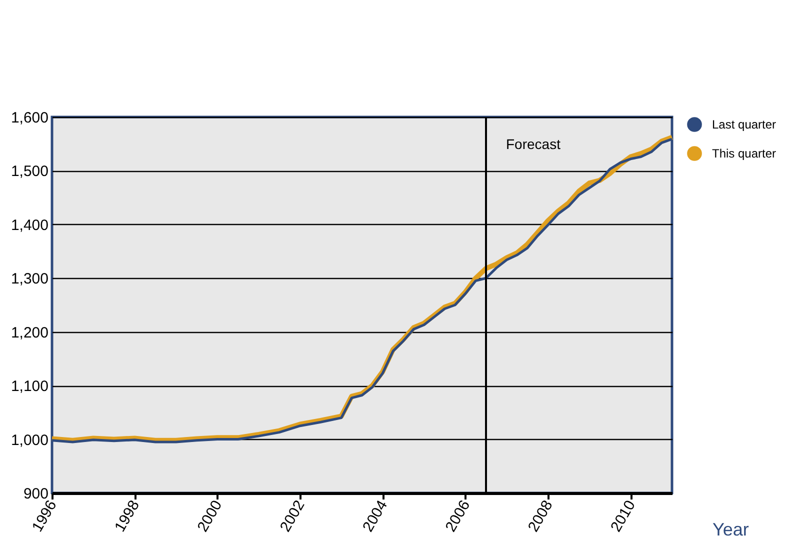 This screenshot has width=799, height=537. Describe the element at coordinates (29, 118) in the screenshot. I see `y-tick-label: 1,600` at that location.